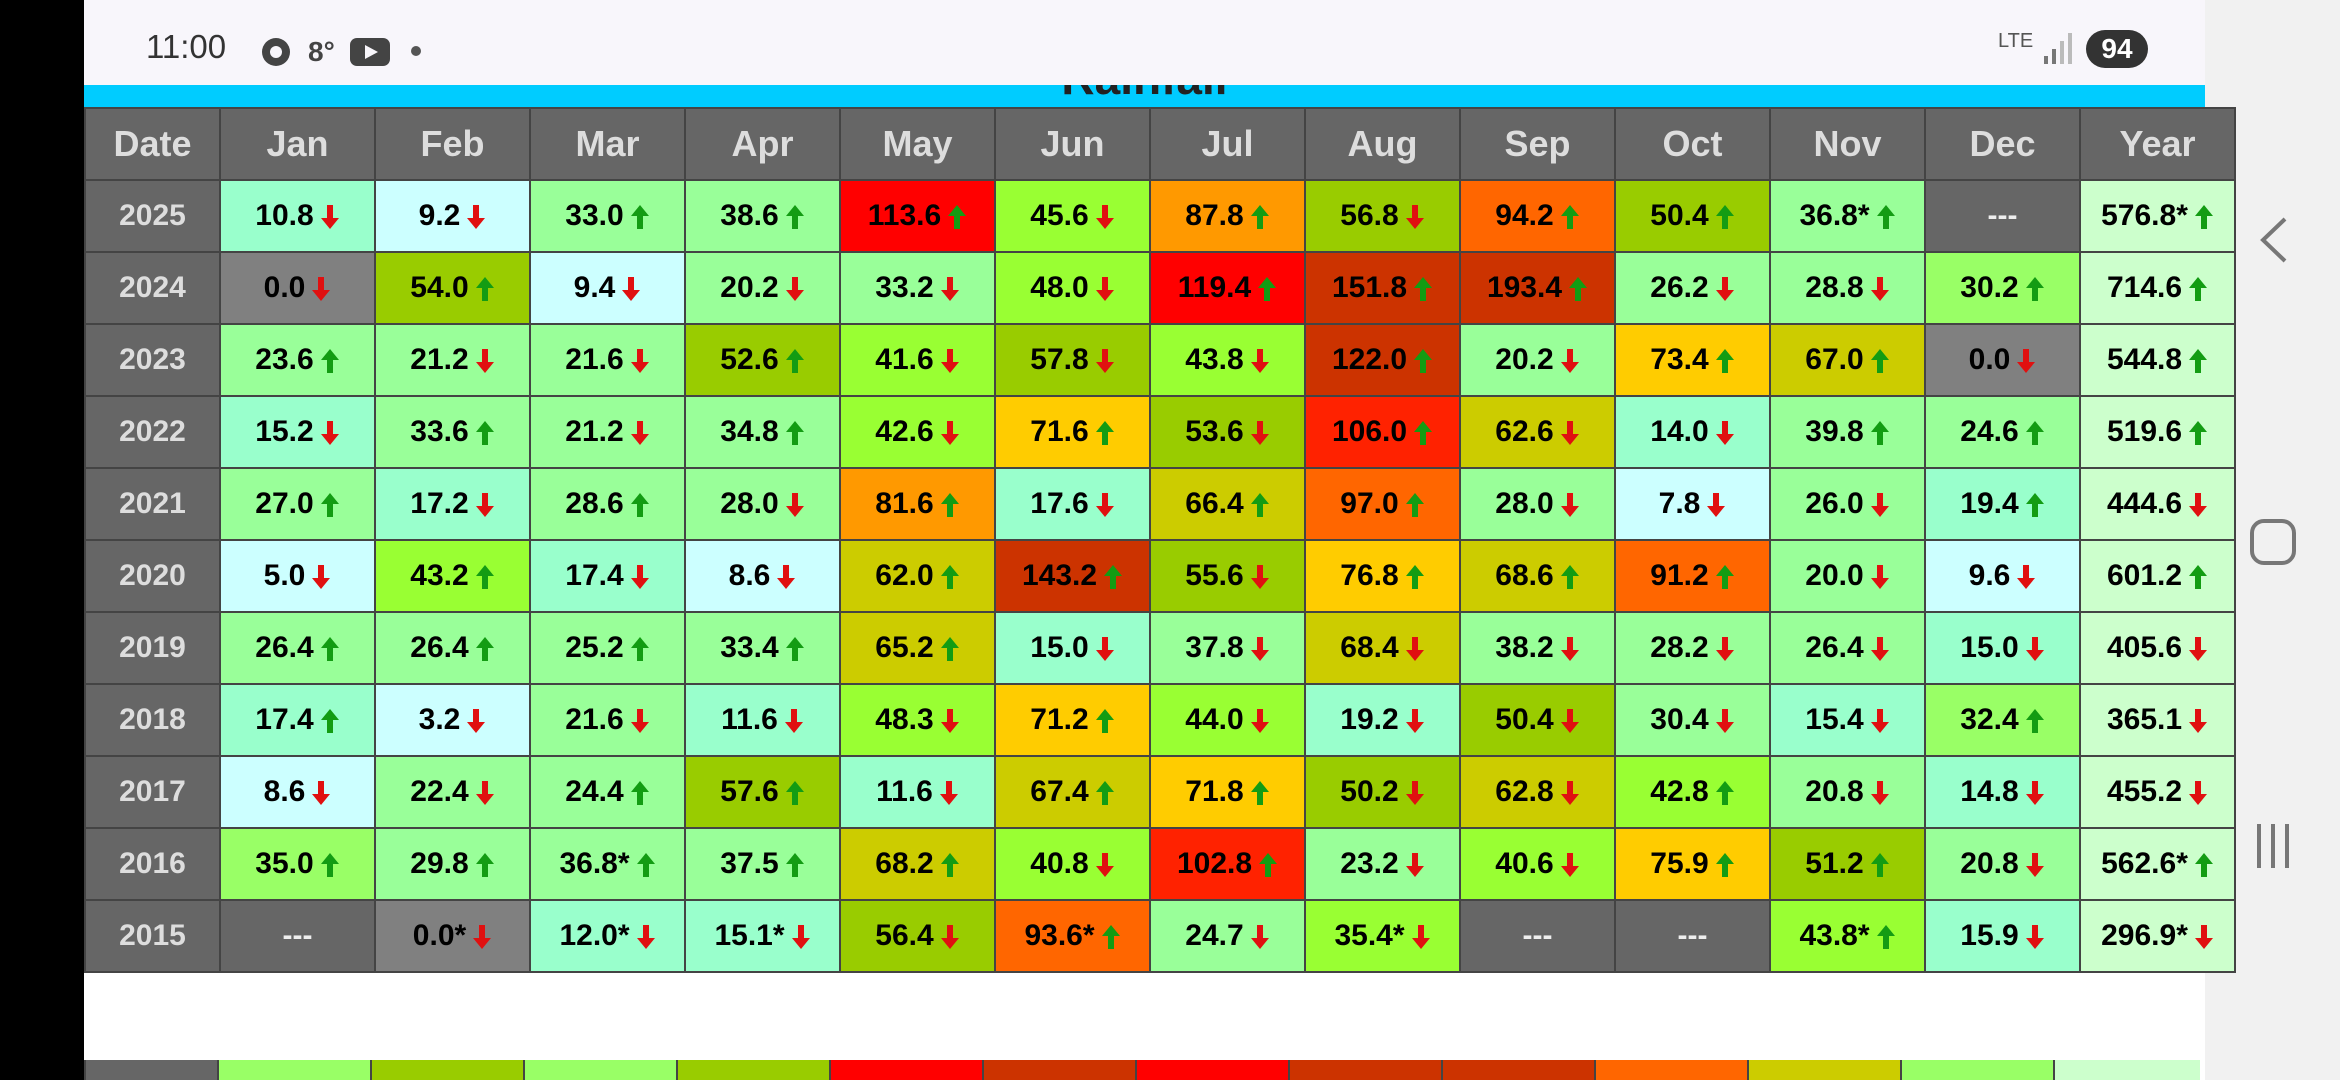 The width and height of the screenshot is (2340, 1080). What do you see at coordinates (2002, 648) in the screenshot?
I see `cell: 15.0` at bounding box center [2002, 648].